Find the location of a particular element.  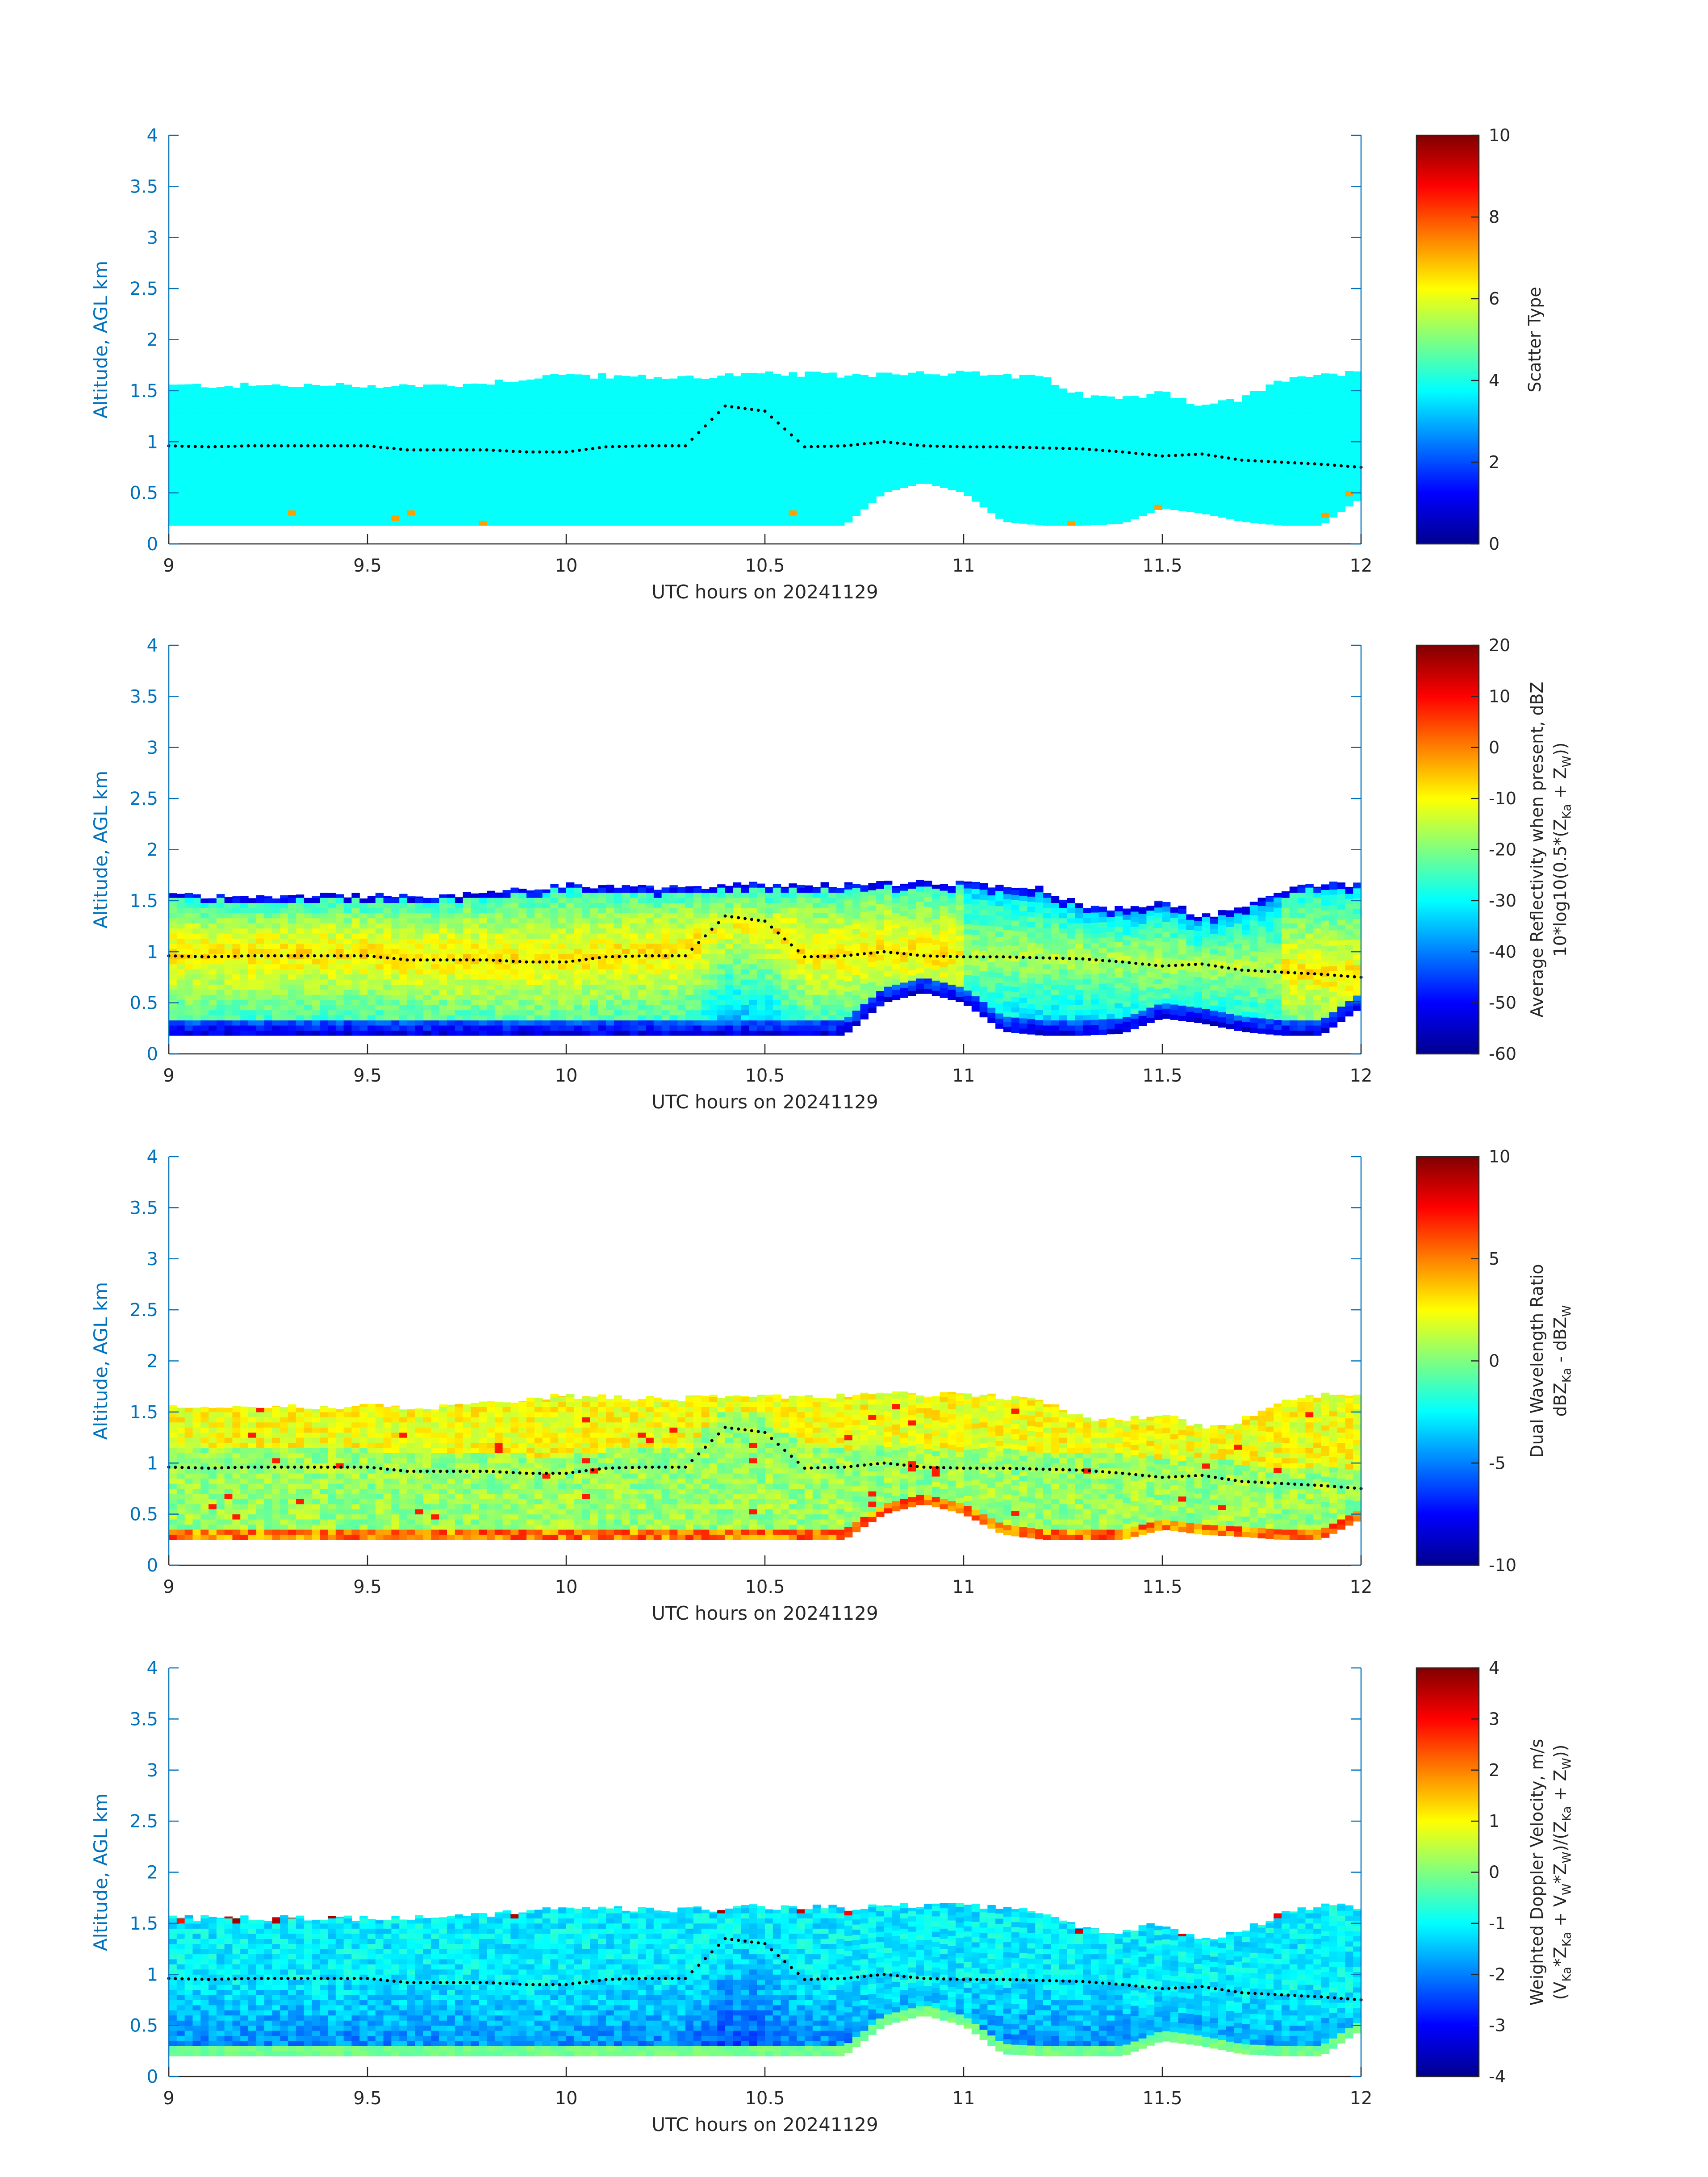

colorbar-tick-label: -2 is located at coordinates (1497, 1974).